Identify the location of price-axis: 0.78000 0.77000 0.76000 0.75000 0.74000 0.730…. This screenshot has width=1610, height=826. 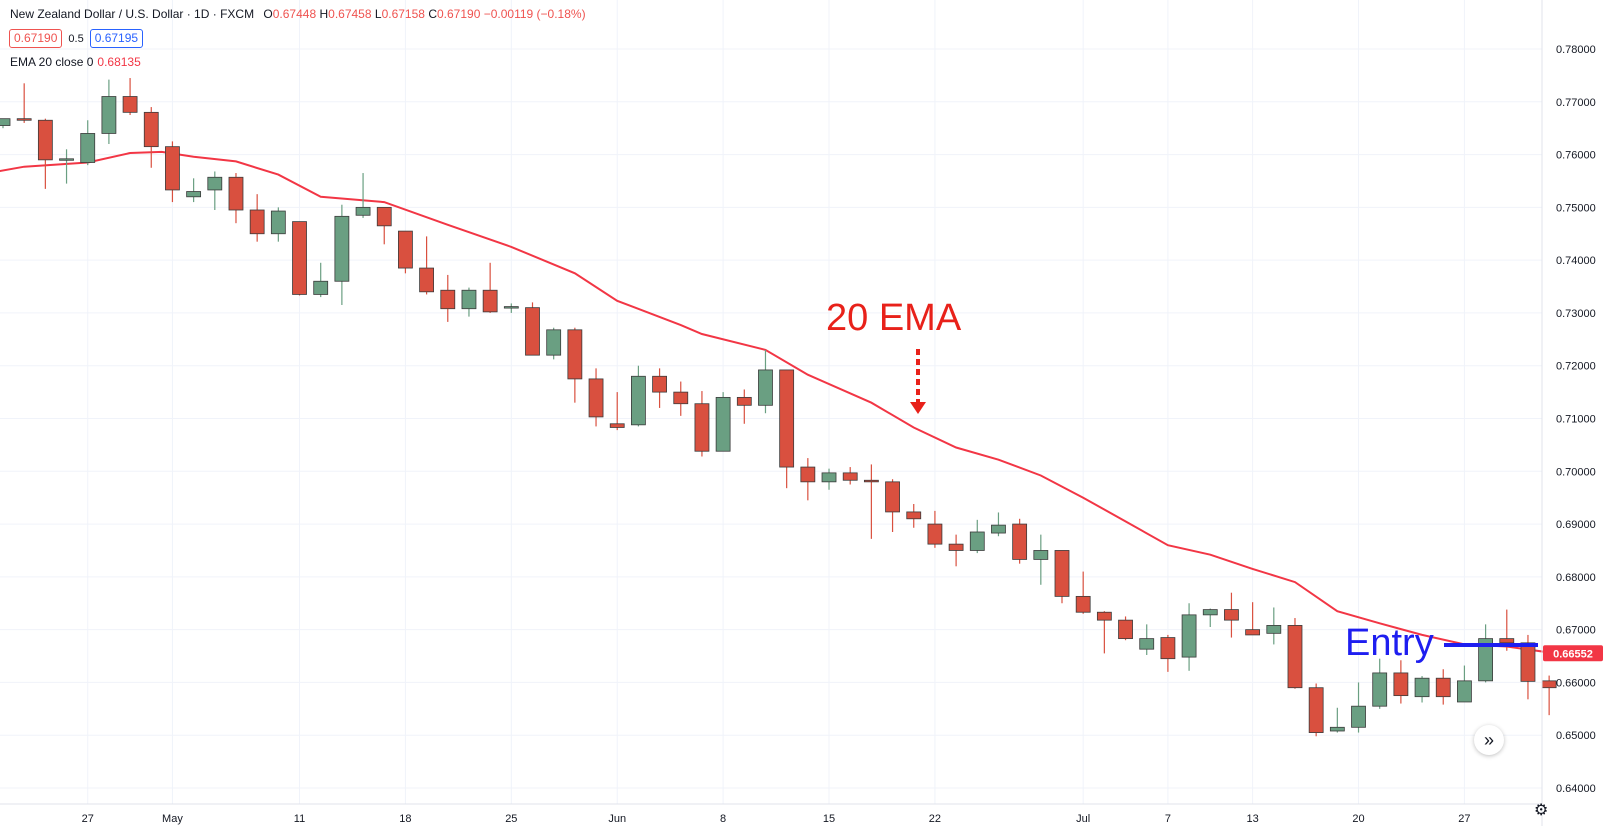
(1576, 419).